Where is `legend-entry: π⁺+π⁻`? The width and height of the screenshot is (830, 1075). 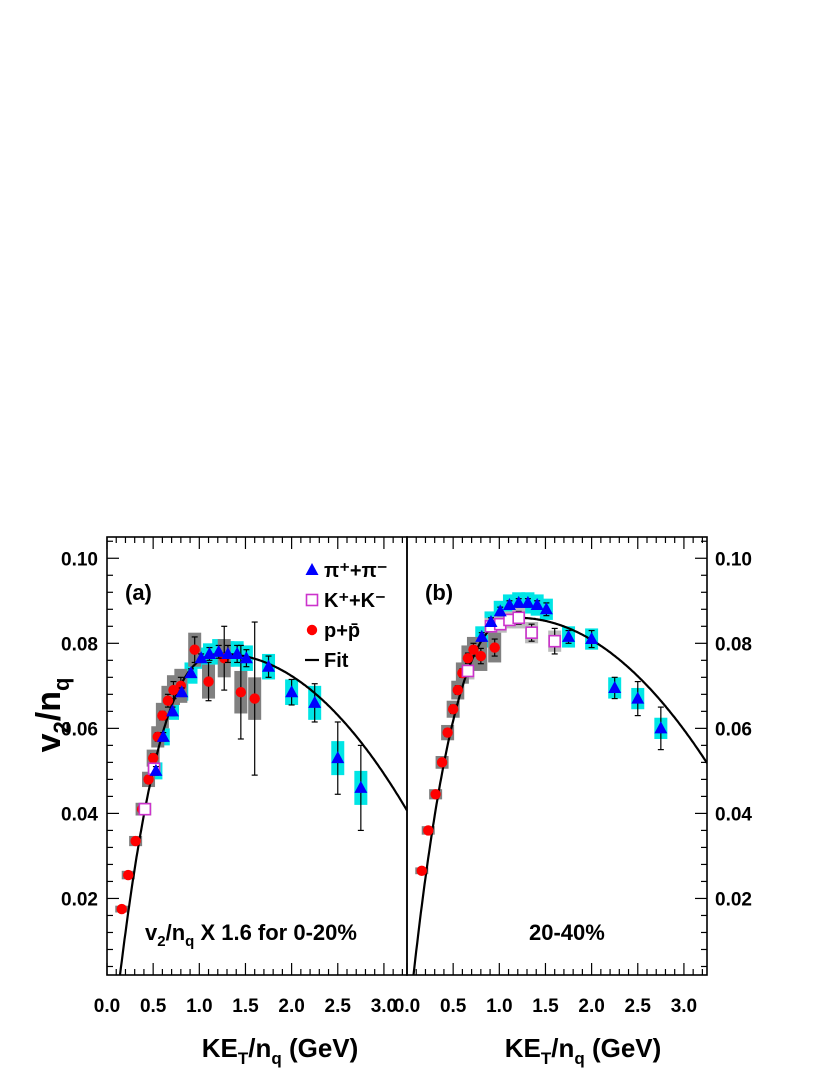 legend-entry: π⁺+π⁻ is located at coordinates (346, 571).